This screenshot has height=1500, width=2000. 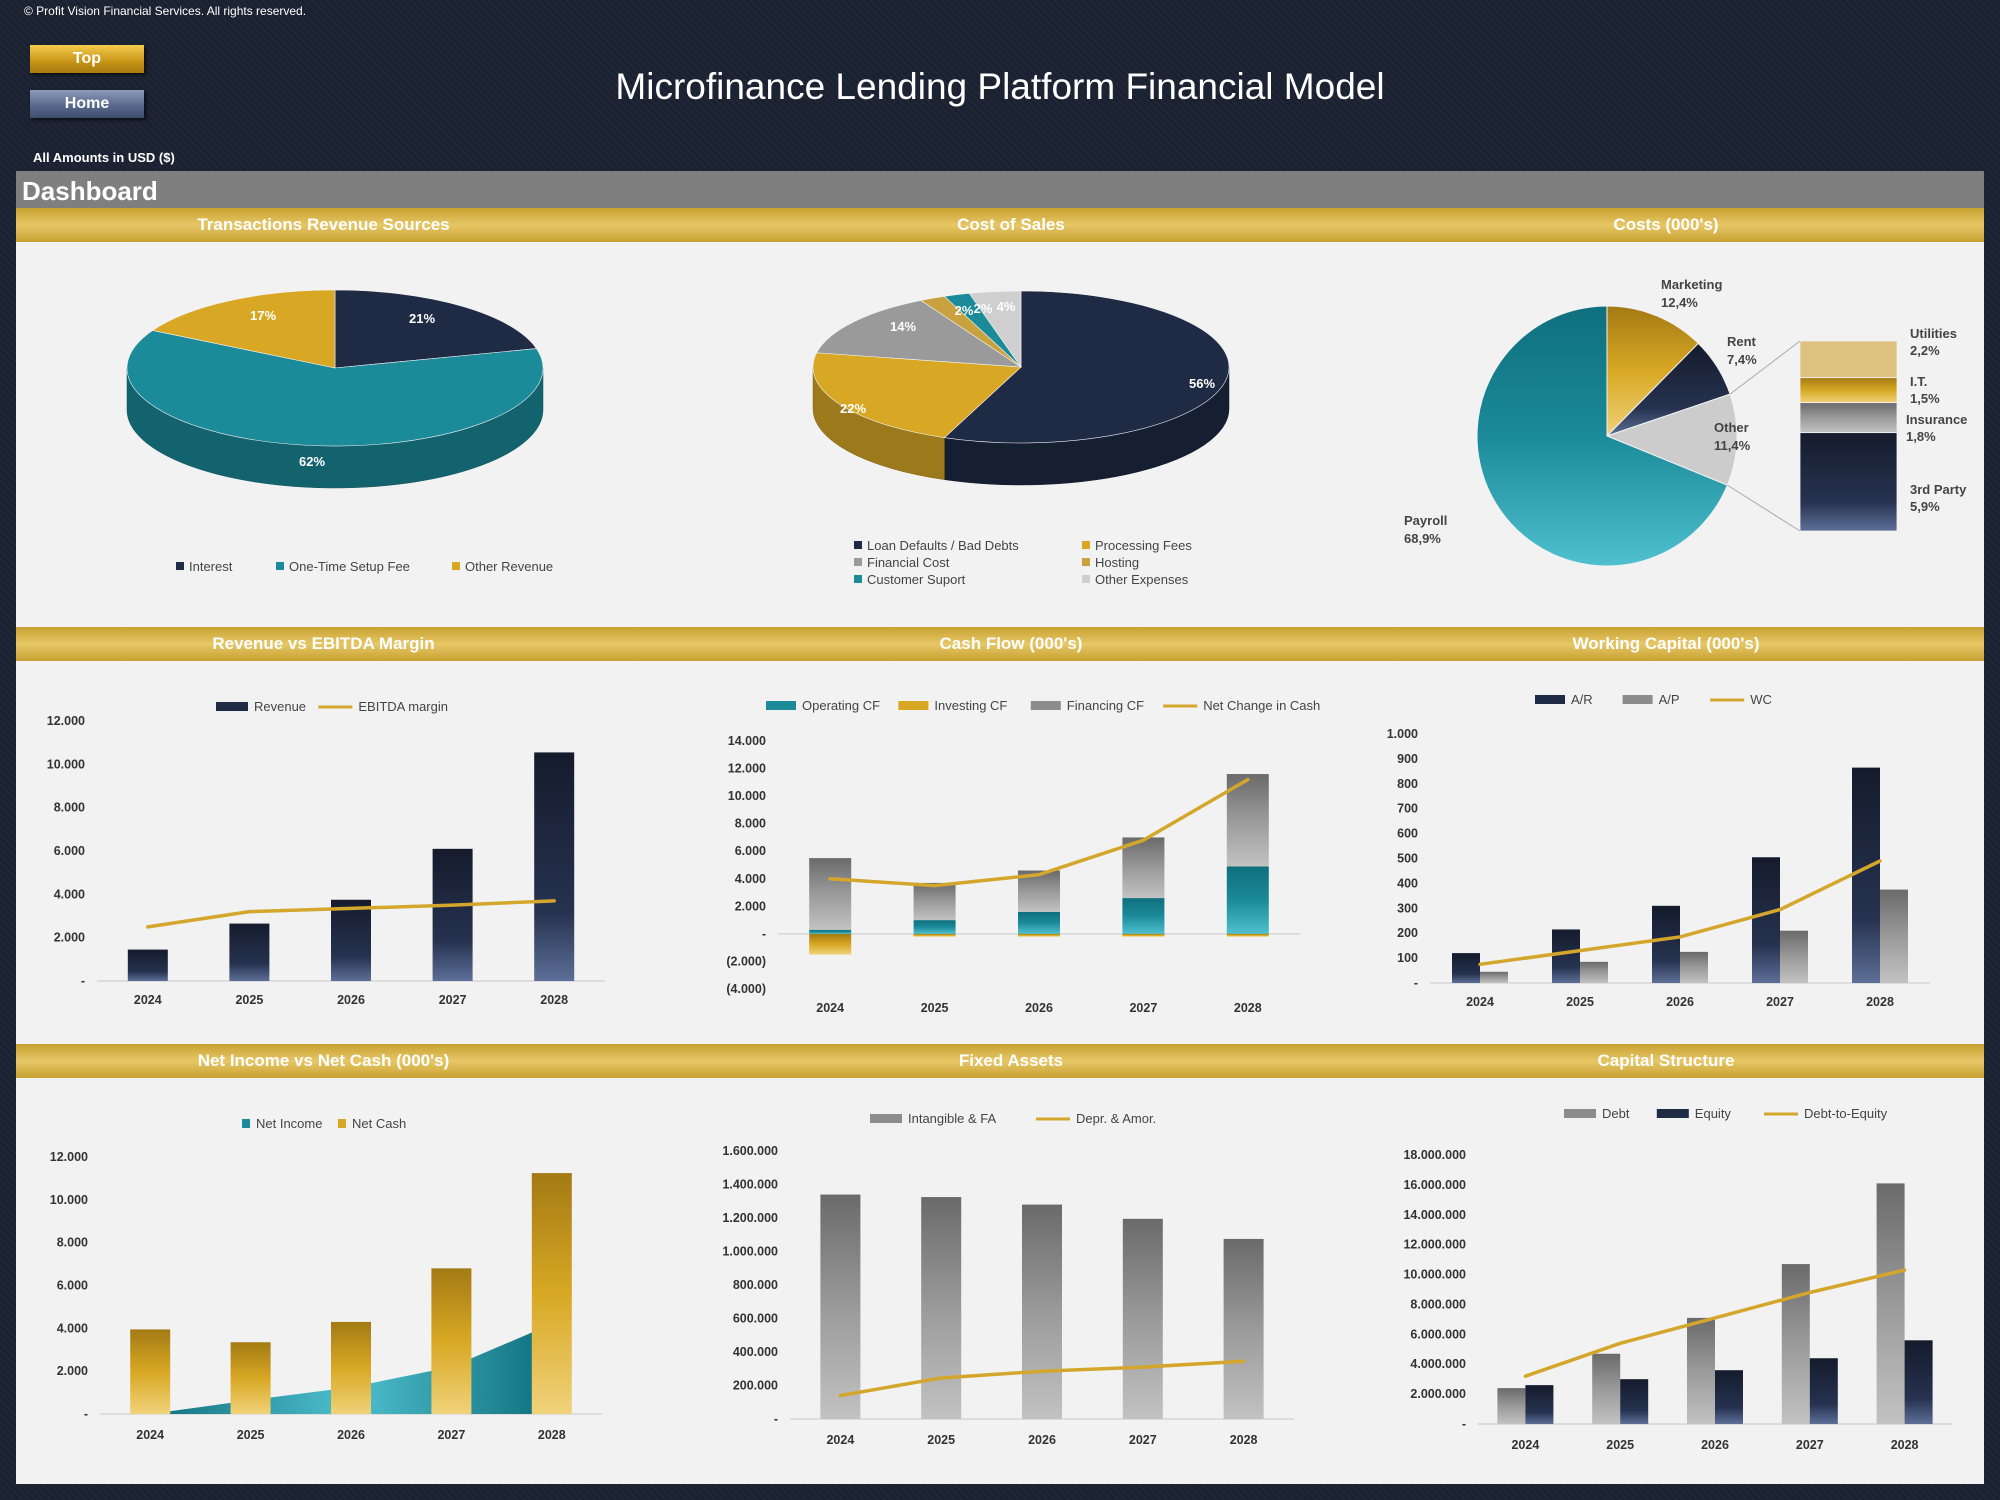 I want to click on fixed-assets-x-tick-0: 2024, so click(x=840, y=1440).